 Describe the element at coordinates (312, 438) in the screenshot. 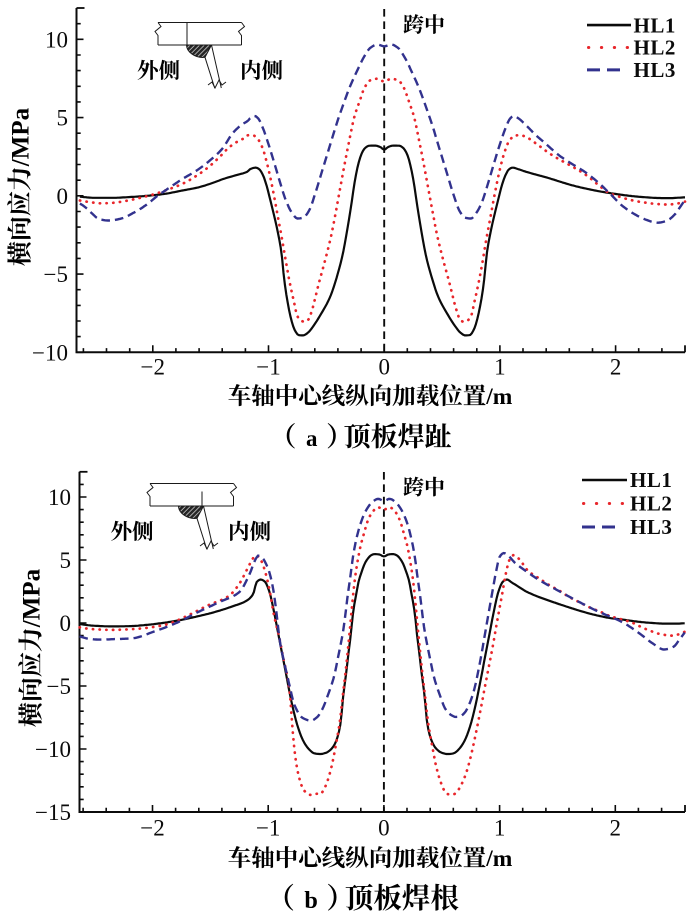

I see `svg-text: a` at that location.